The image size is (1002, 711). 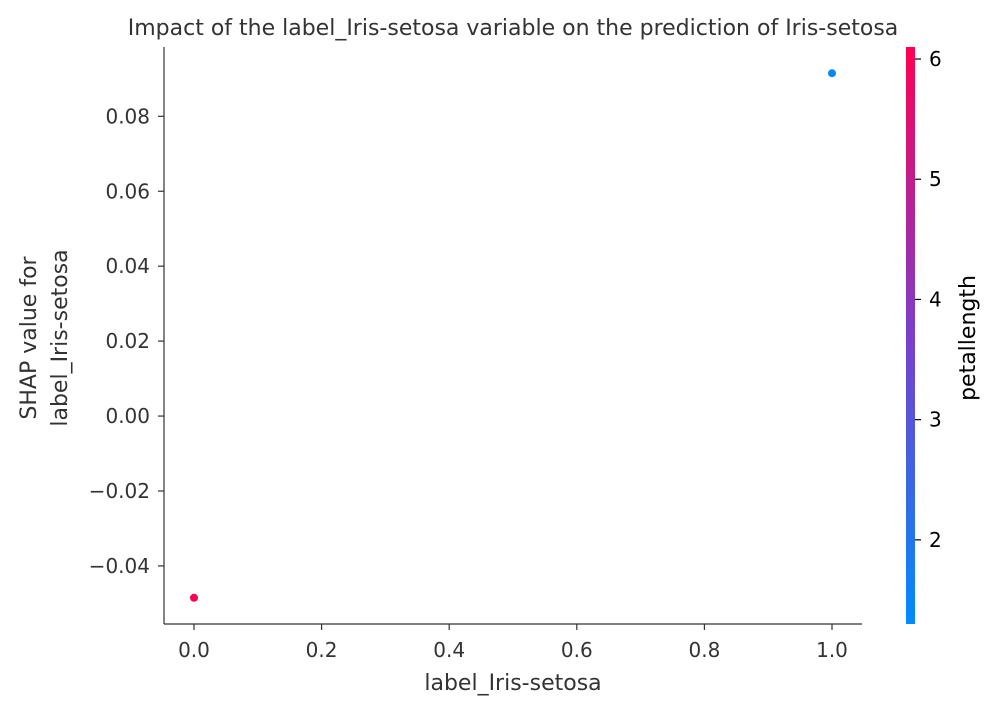 I want to click on x-tick-label: 0.2, so click(x=322, y=650).